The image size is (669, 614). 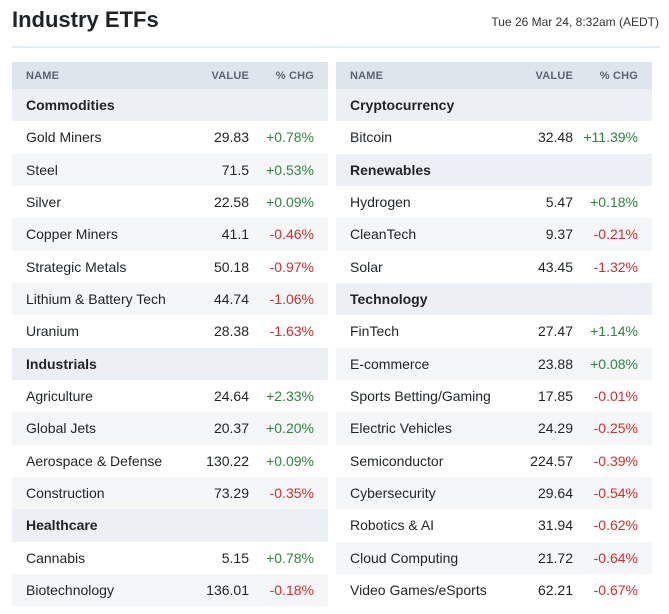 What do you see at coordinates (494, 461) in the screenshot?
I see `table-row: Semiconductor 224.57 -0.39%` at bounding box center [494, 461].